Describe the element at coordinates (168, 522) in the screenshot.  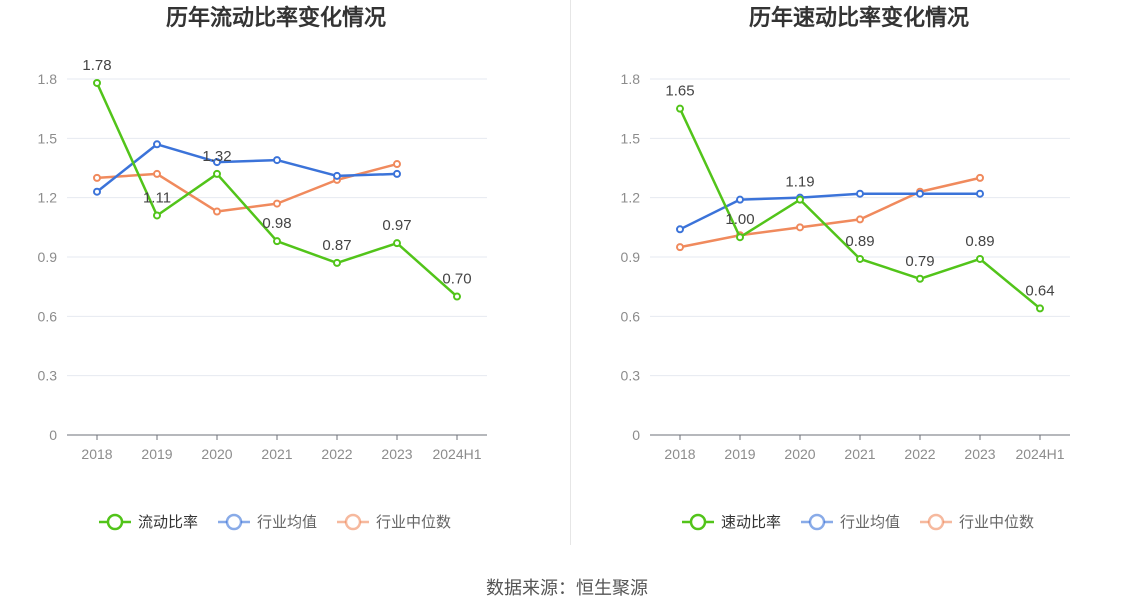
I see `legend-label-main: 流动比率` at that location.